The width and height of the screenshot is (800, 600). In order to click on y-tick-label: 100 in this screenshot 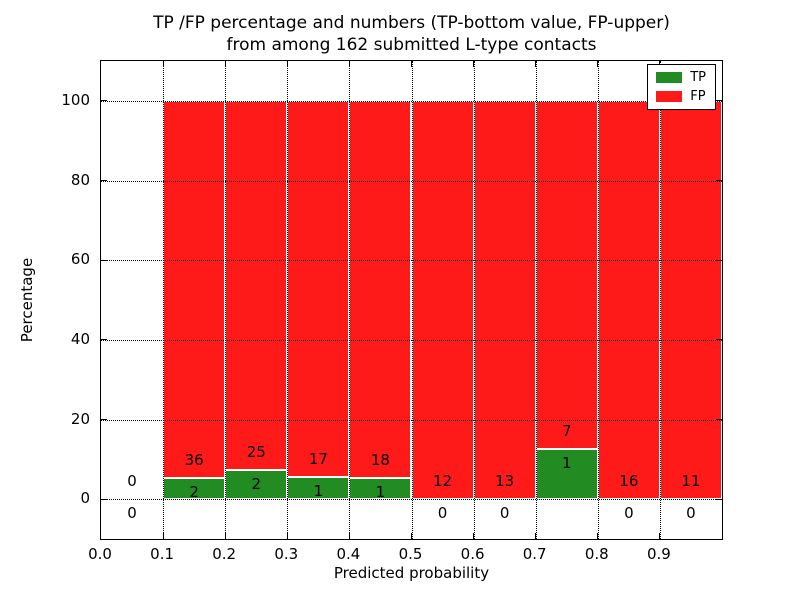, I will do `click(75, 99)`.